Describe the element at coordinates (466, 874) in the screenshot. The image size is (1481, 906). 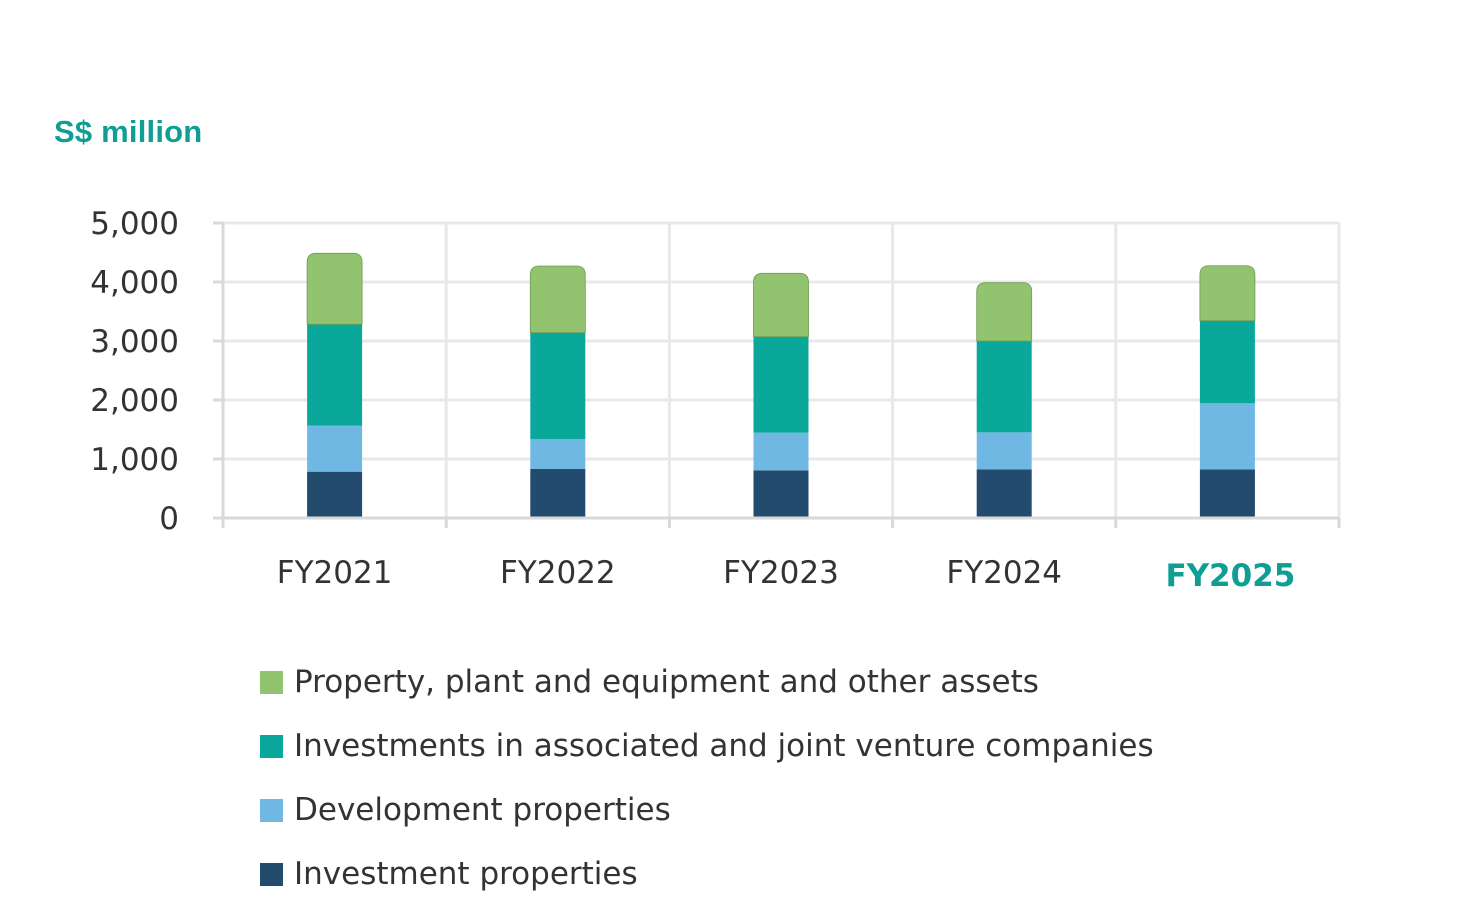
I see `legend-label: Investment properties` at that location.